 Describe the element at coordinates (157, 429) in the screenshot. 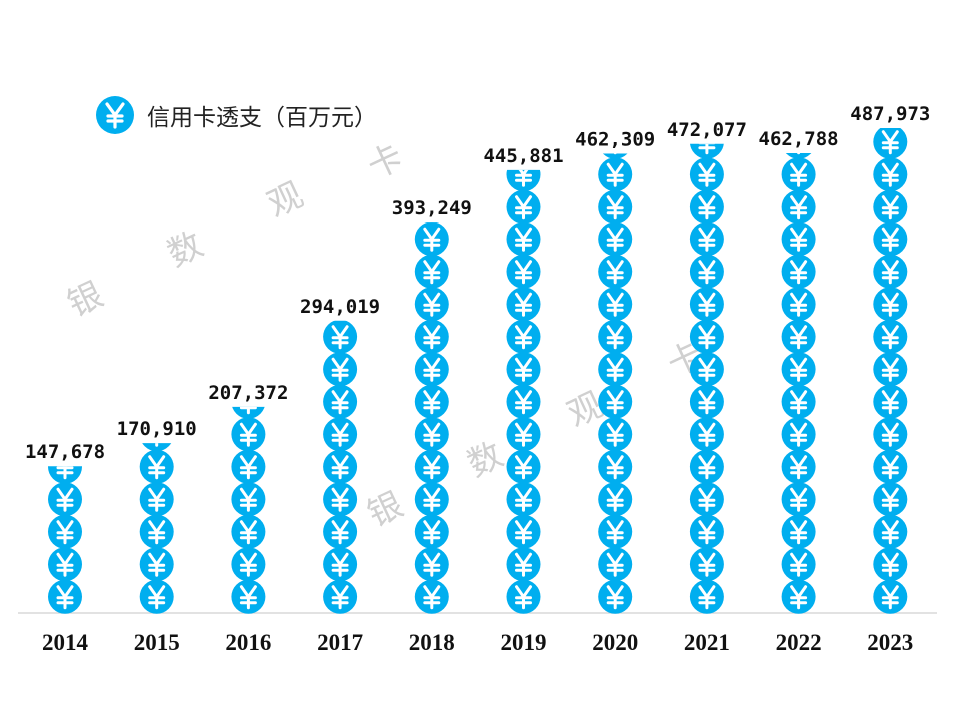

I see `data-label: 170,910` at that location.